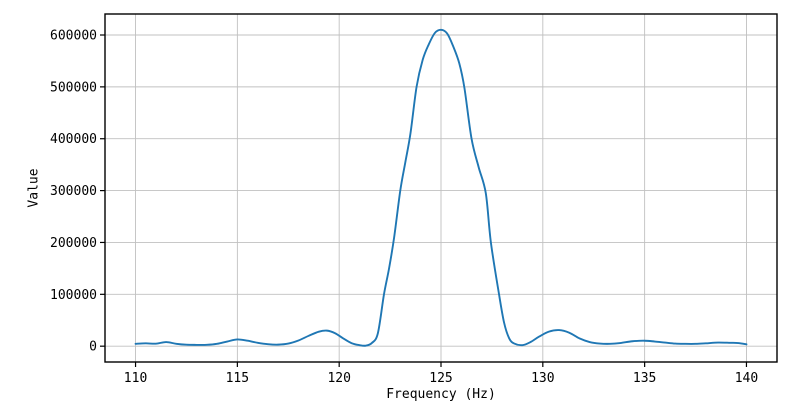 The width and height of the screenshot is (800, 409). Describe the element at coordinates (542, 378) in the screenshot. I see `x-tick-label: 130` at that location.